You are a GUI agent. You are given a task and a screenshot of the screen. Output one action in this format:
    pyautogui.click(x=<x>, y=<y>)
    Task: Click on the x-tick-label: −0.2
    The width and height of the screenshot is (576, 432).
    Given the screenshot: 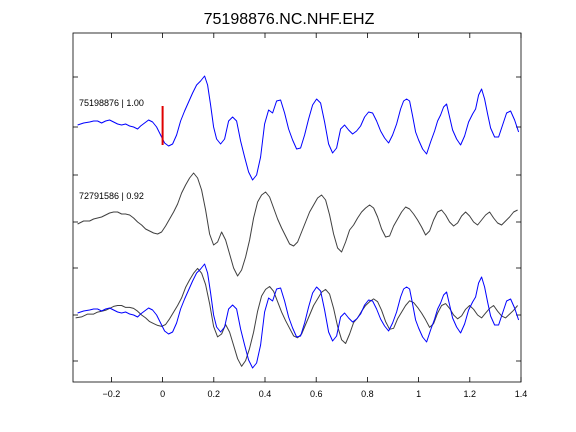 What is the action you would take?
    pyautogui.click(x=112, y=394)
    